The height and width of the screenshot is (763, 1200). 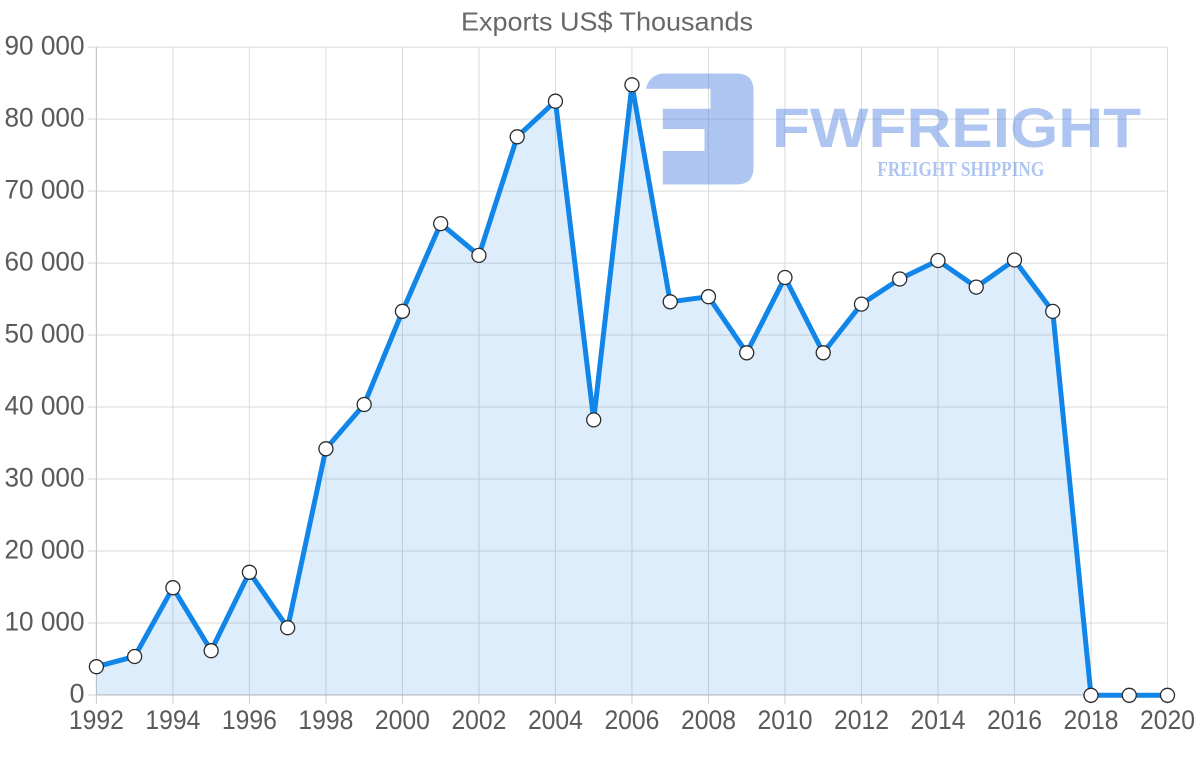 What do you see at coordinates (45, 478) in the screenshot?
I see `svg-text: 30 000` at bounding box center [45, 478].